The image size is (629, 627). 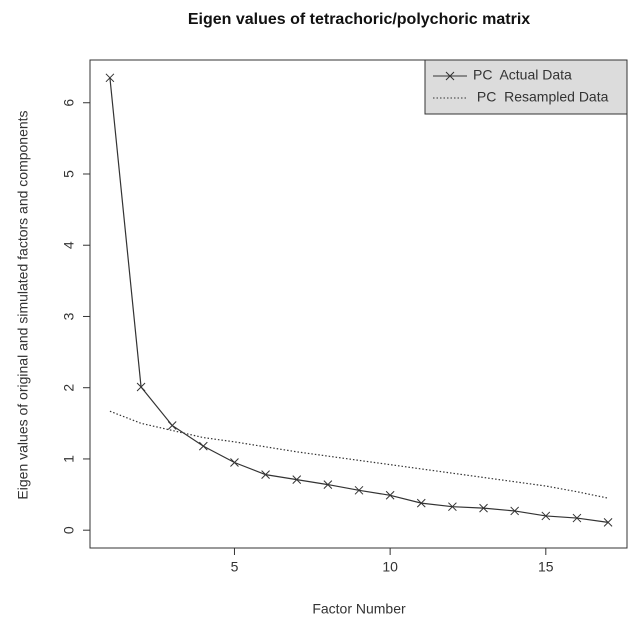 I want to click on y-tick-label: 3, so click(x=69, y=316).